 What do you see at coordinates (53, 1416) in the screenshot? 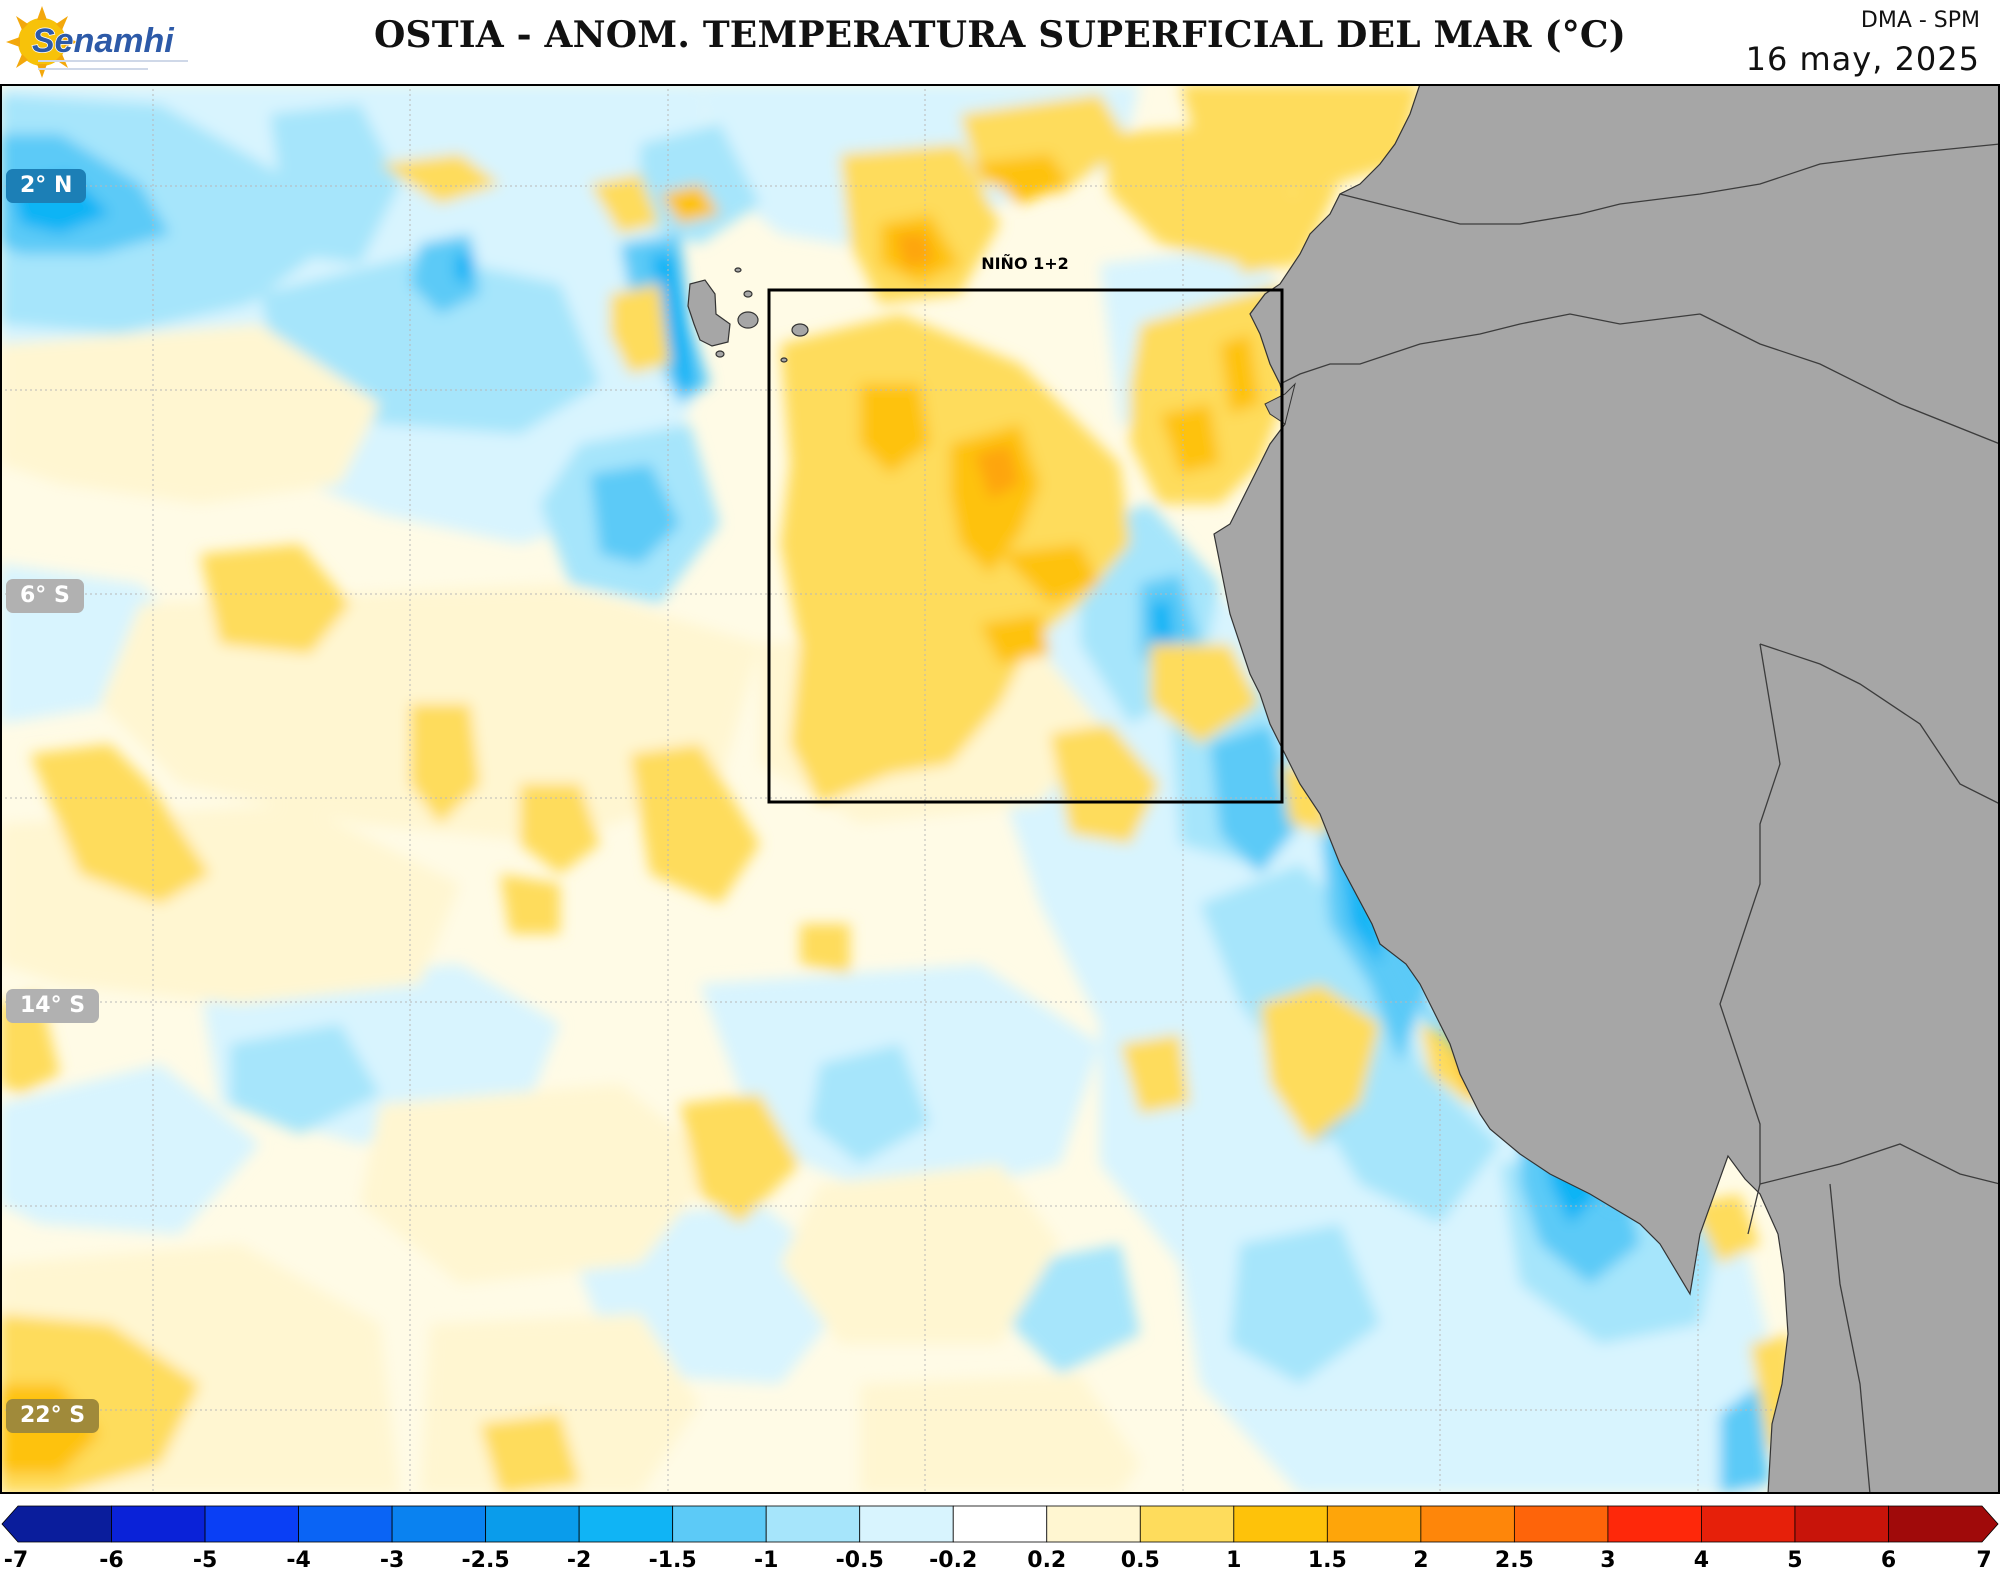
I see `lat-label-22s: 22° S` at bounding box center [53, 1416].